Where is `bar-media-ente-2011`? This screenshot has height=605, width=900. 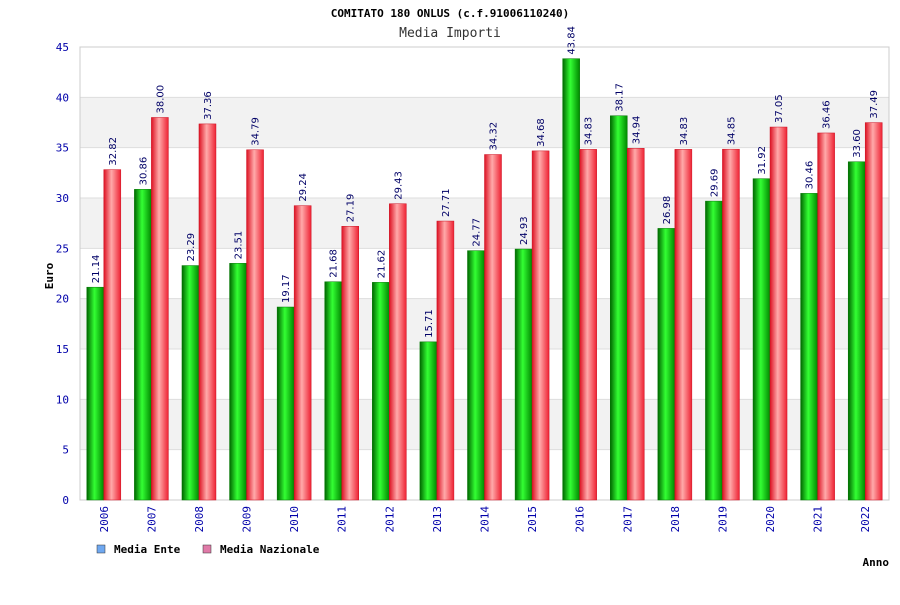 bar-media-ente-2011 is located at coordinates (333, 391).